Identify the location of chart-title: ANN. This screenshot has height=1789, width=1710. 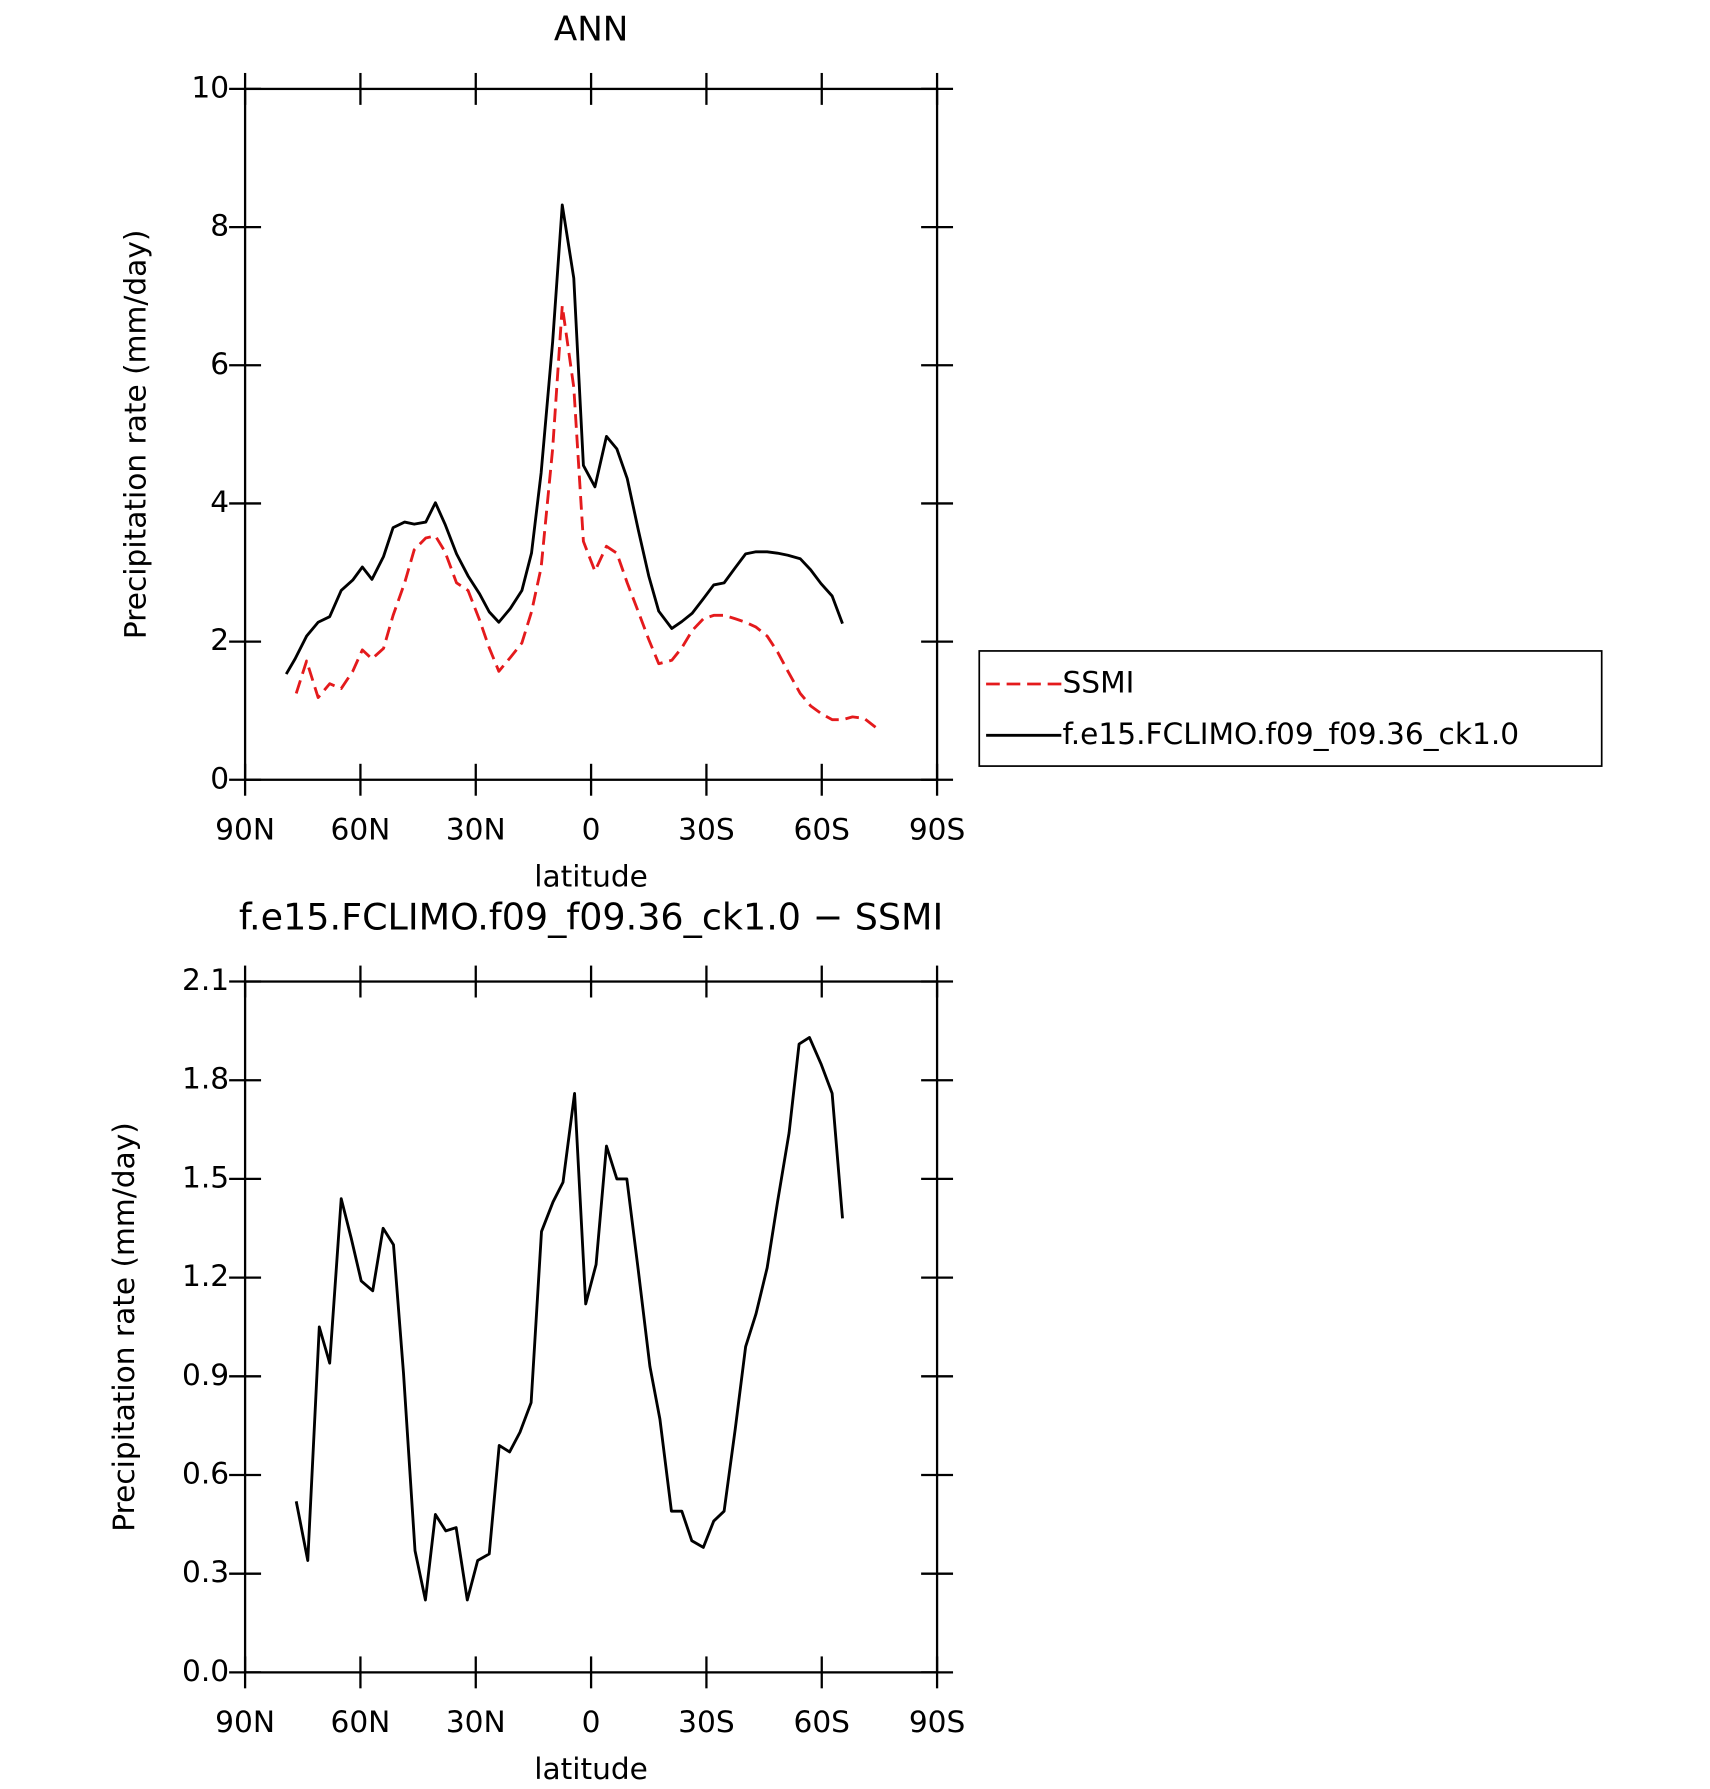
(591, 29).